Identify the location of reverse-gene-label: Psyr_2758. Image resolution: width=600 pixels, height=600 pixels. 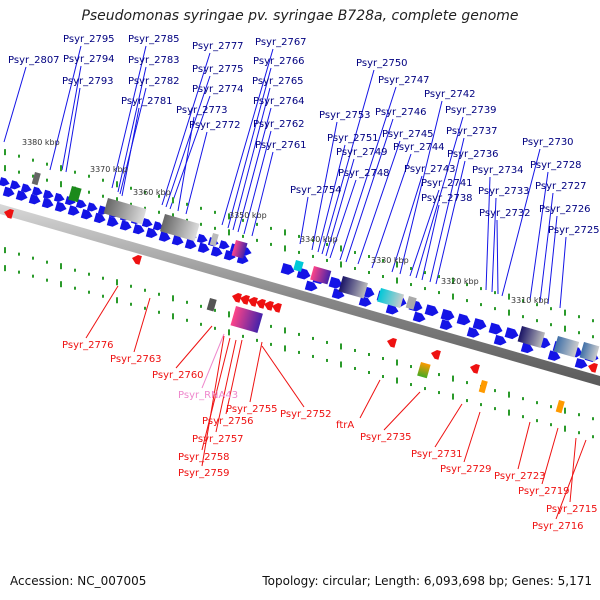
(204, 457).